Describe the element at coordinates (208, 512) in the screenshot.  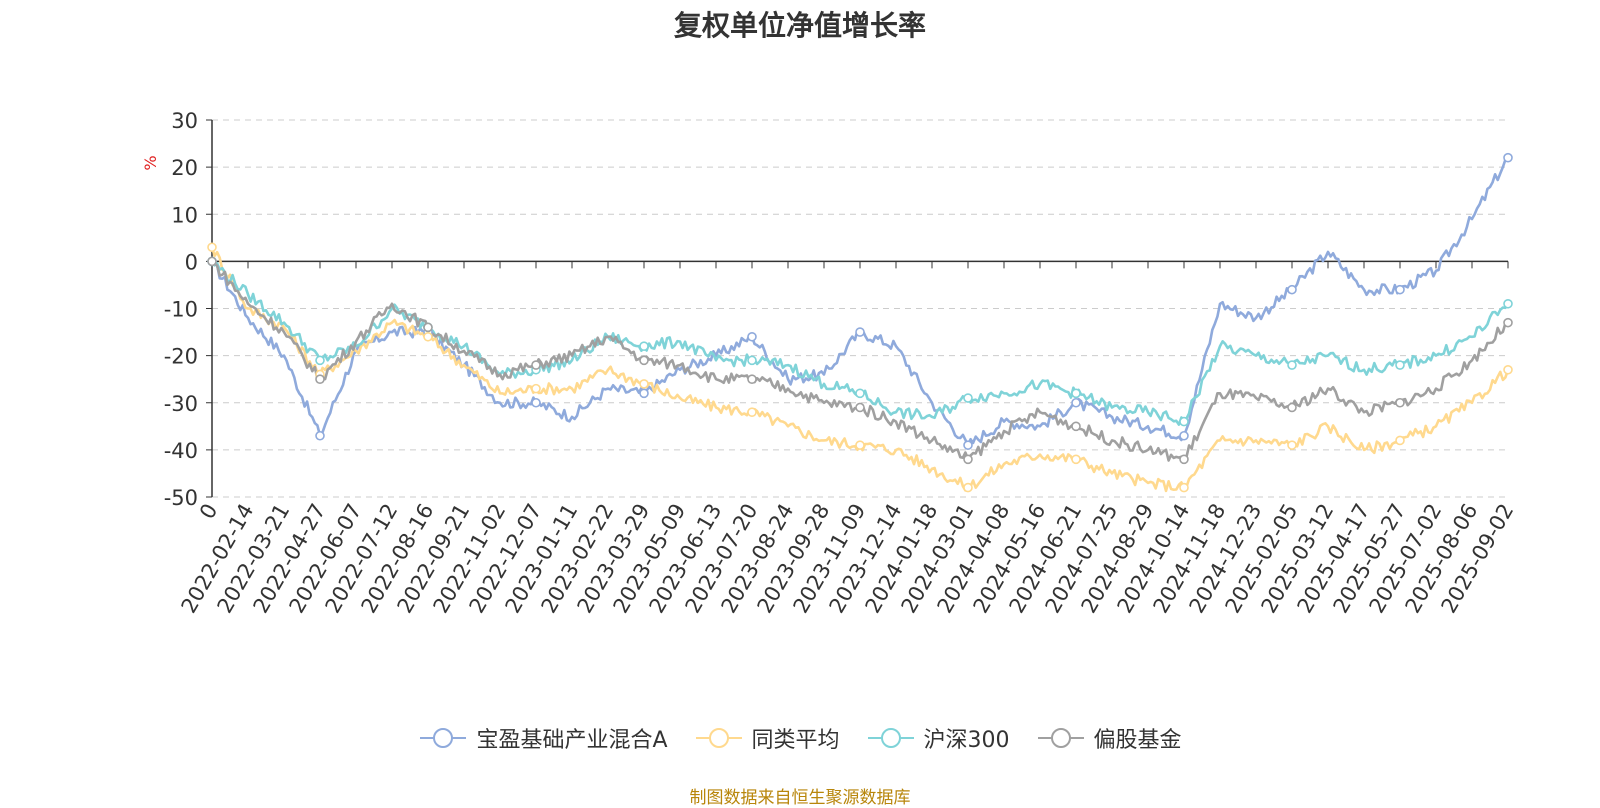
I see `x-tick-label: 0` at that location.